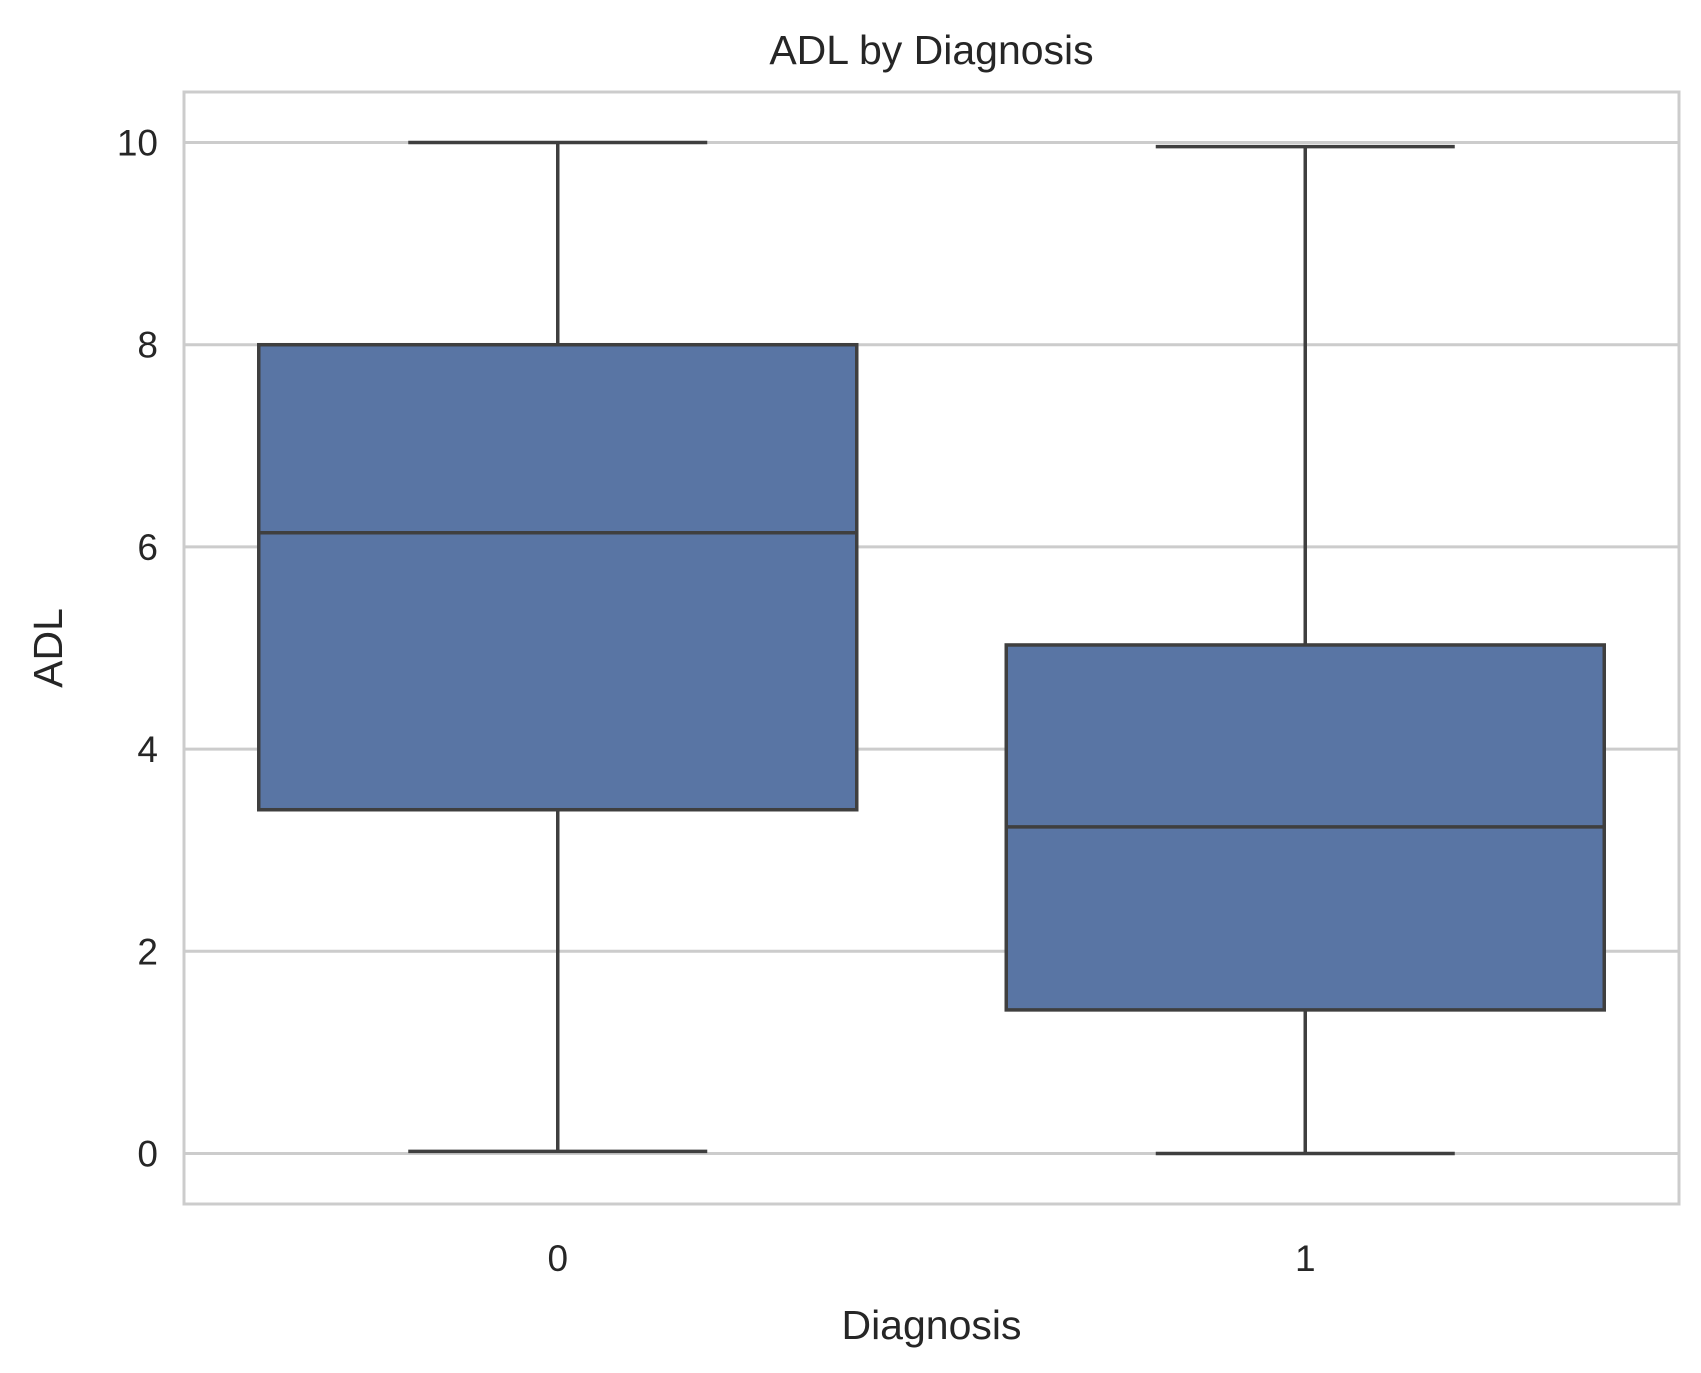 The height and width of the screenshot is (1373, 1701). Describe the element at coordinates (147, 547) in the screenshot. I see `y-tick-label-6: 6` at that location.